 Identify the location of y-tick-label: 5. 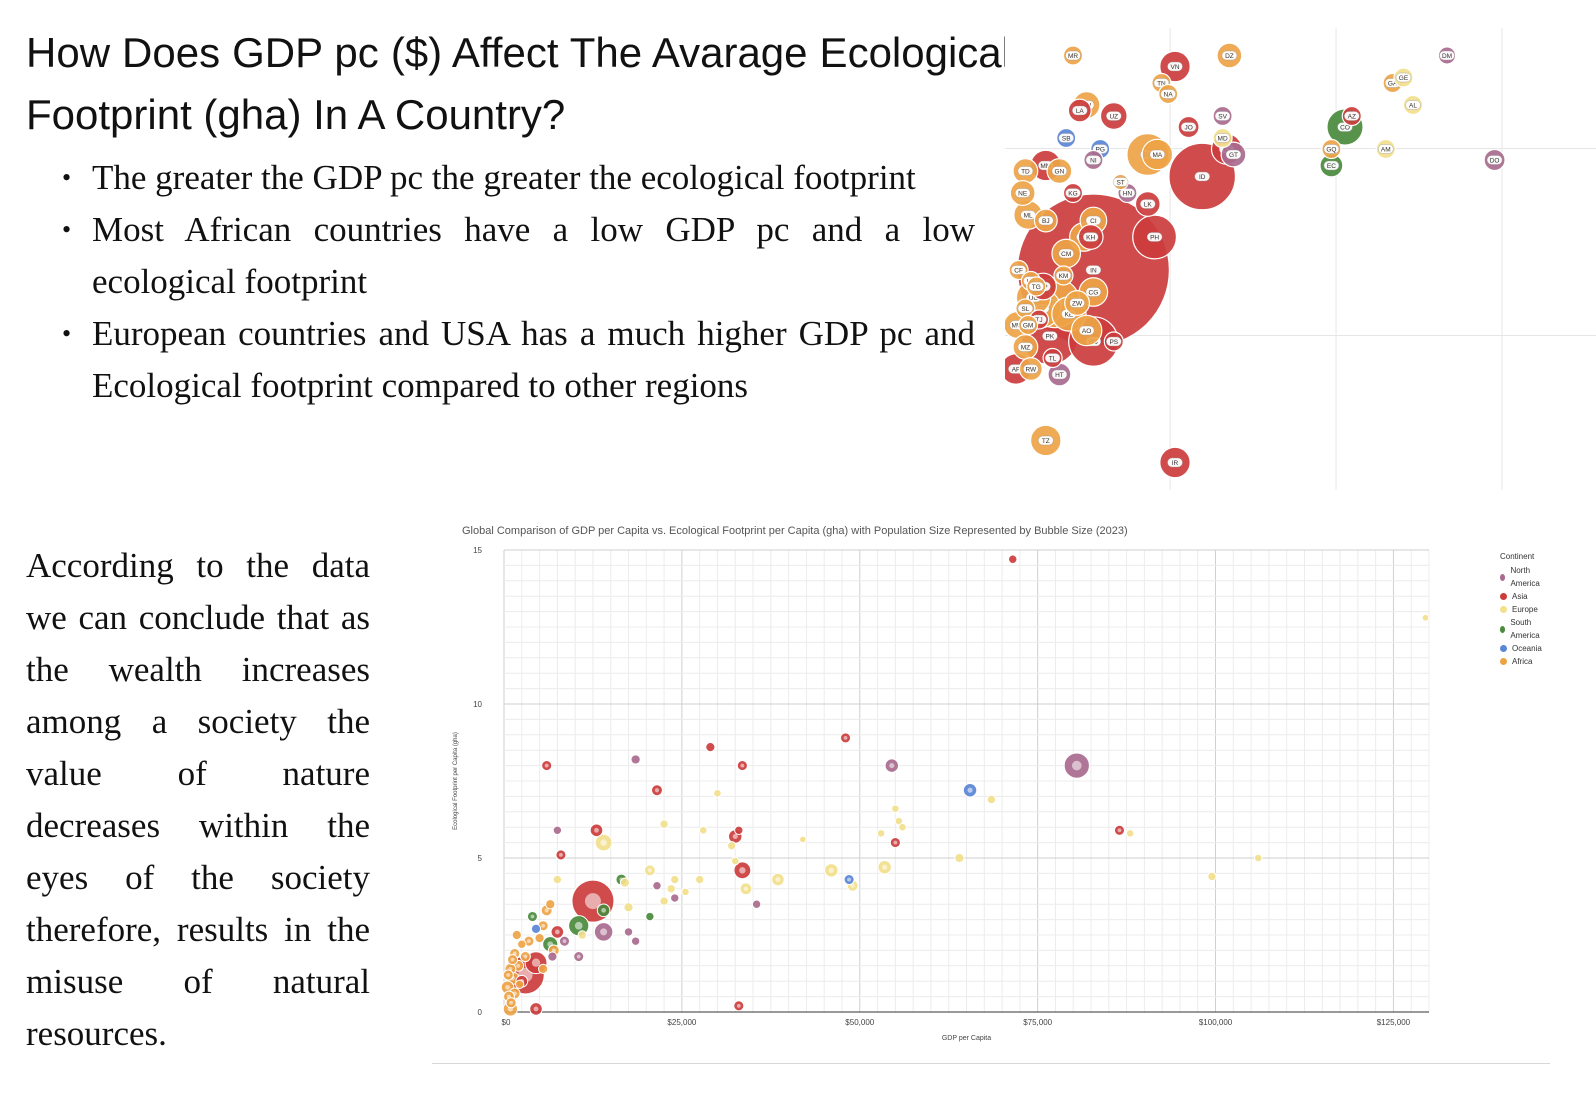
(480, 858).